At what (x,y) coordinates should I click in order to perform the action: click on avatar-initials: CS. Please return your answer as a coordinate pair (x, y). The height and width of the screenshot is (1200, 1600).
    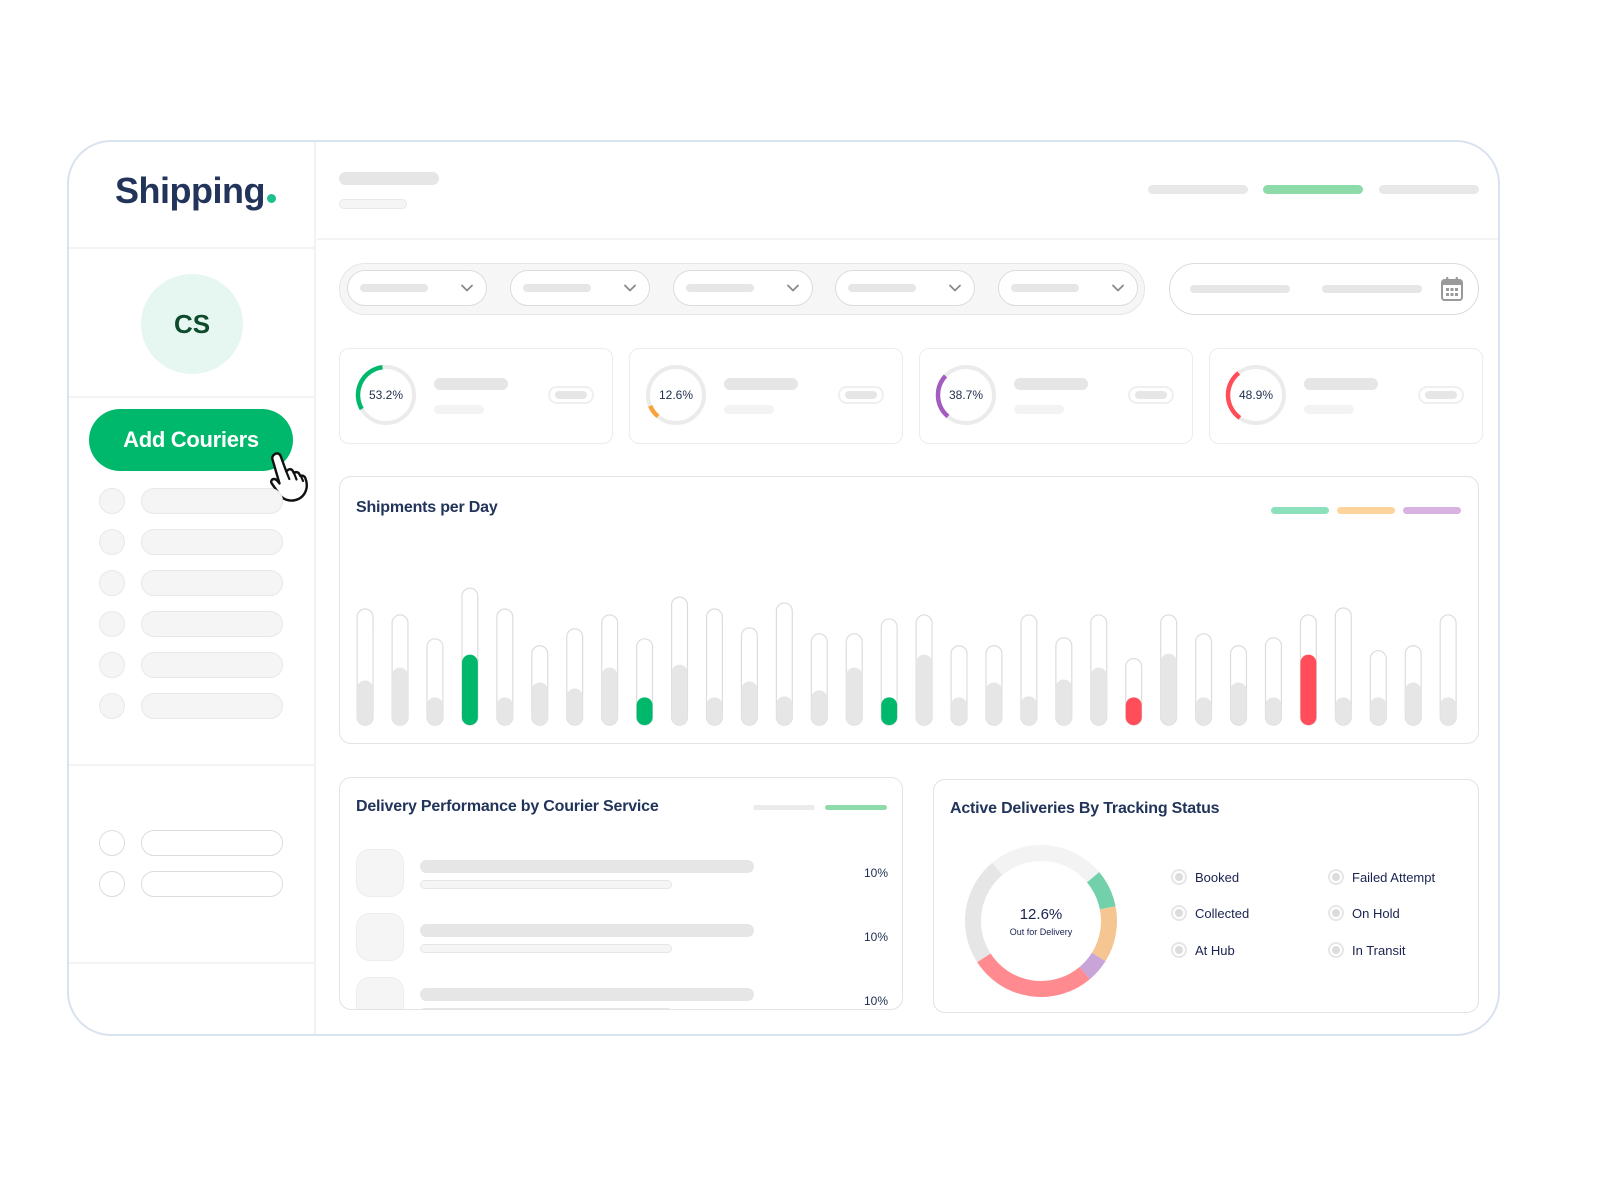
    Looking at the image, I should click on (192, 323).